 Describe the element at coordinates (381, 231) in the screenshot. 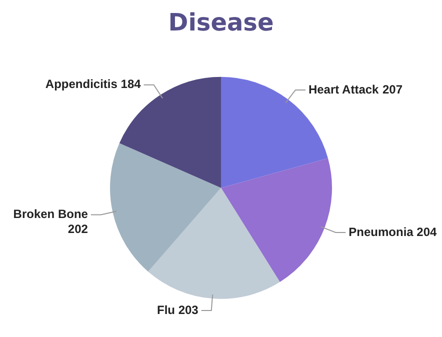

I see `slice-label: Pneumonia` at that location.